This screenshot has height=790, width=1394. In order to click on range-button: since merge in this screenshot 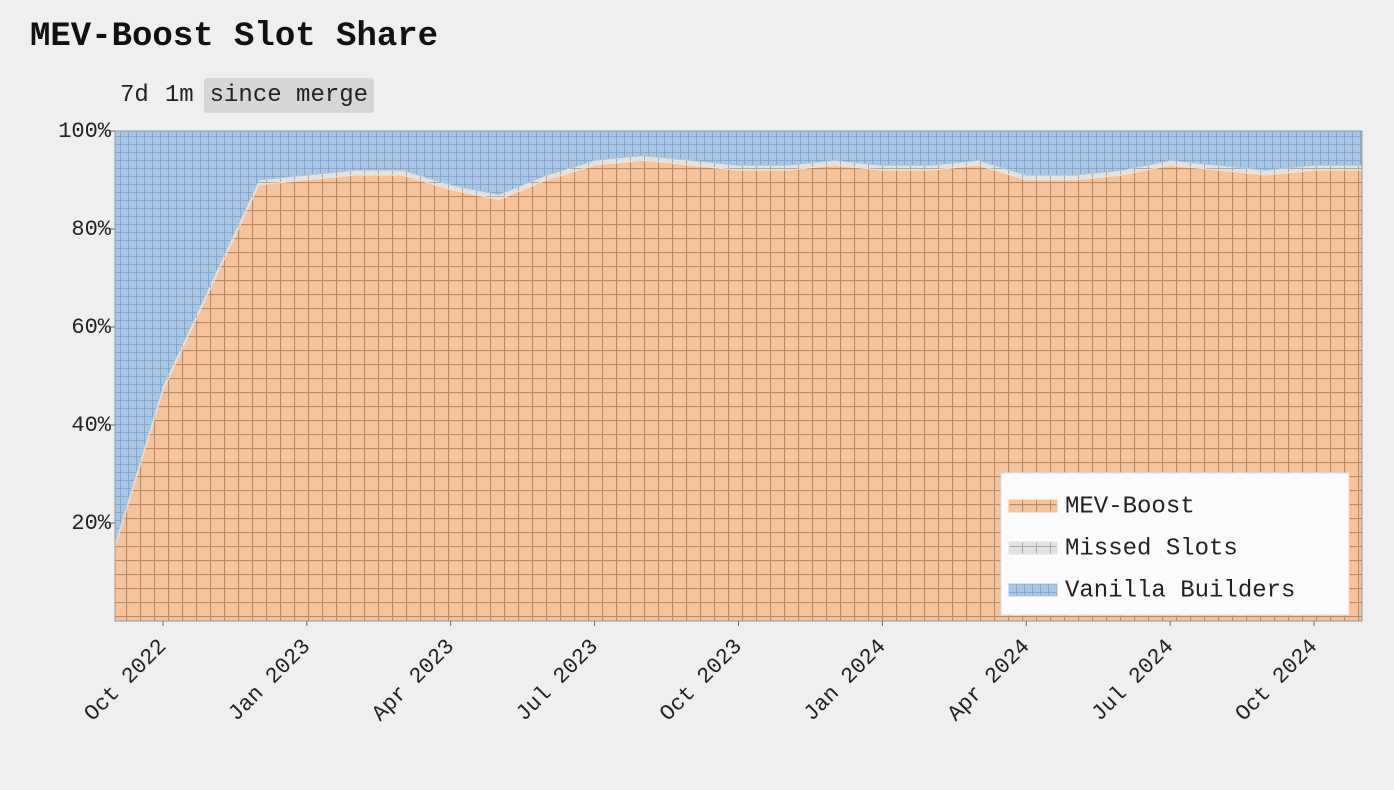, I will do `click(289, 95)`.